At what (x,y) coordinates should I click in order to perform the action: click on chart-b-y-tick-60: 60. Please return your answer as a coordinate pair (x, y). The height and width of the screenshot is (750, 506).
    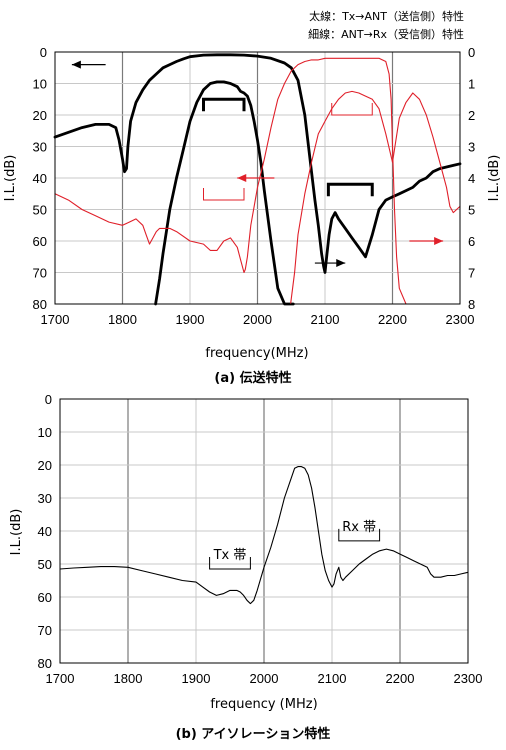
    Looking at the image, I should click on (45, 597).